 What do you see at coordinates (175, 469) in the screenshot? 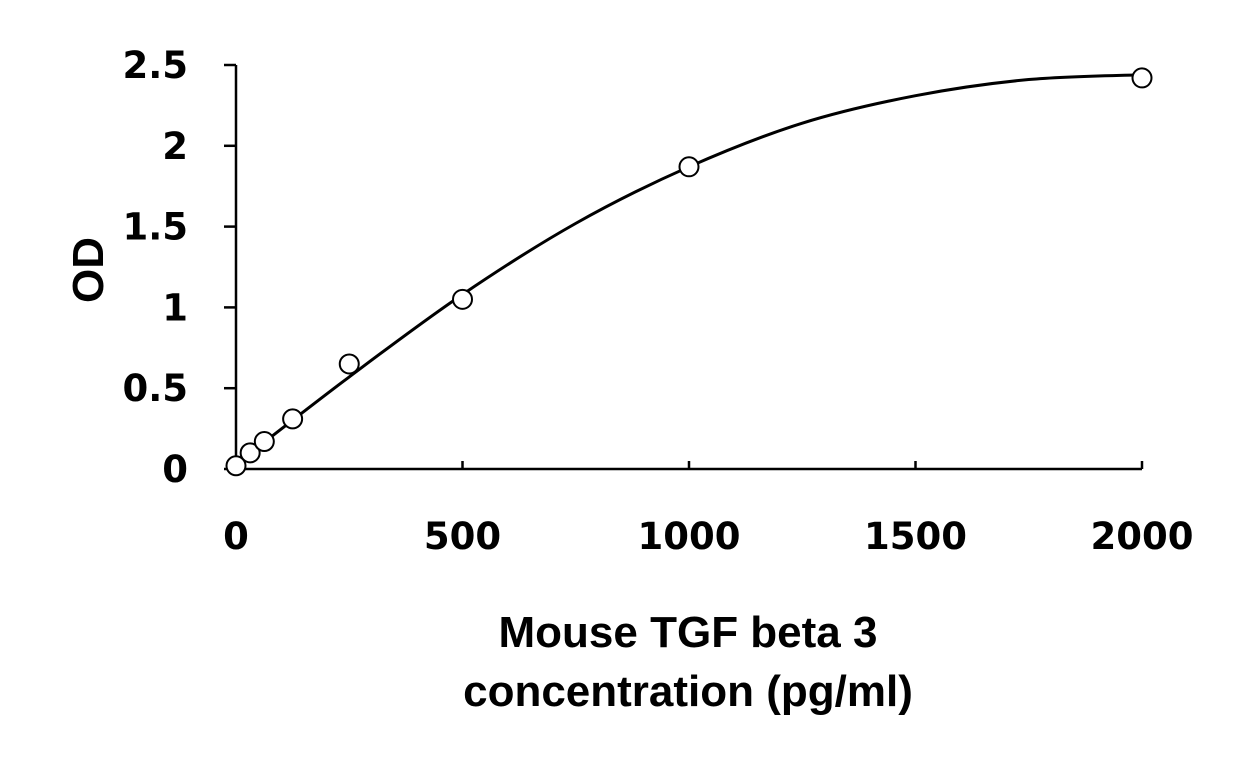
I see `y-tick-label: 0` at bounding box center [175, 469].